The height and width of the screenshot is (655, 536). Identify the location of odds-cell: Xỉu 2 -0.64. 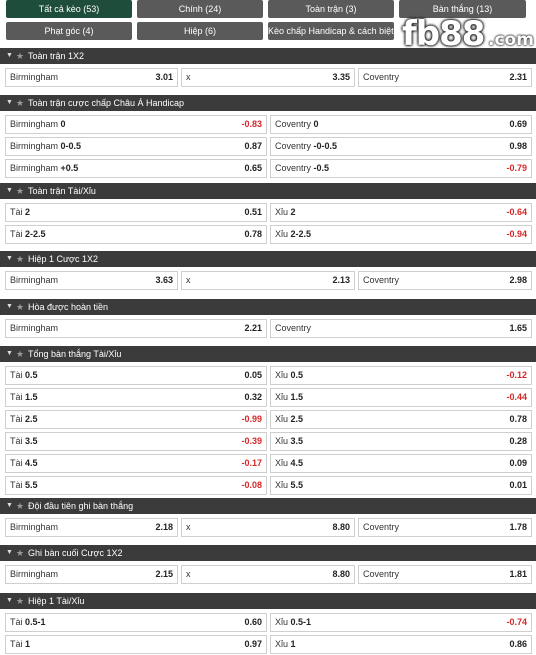
(401, 212).